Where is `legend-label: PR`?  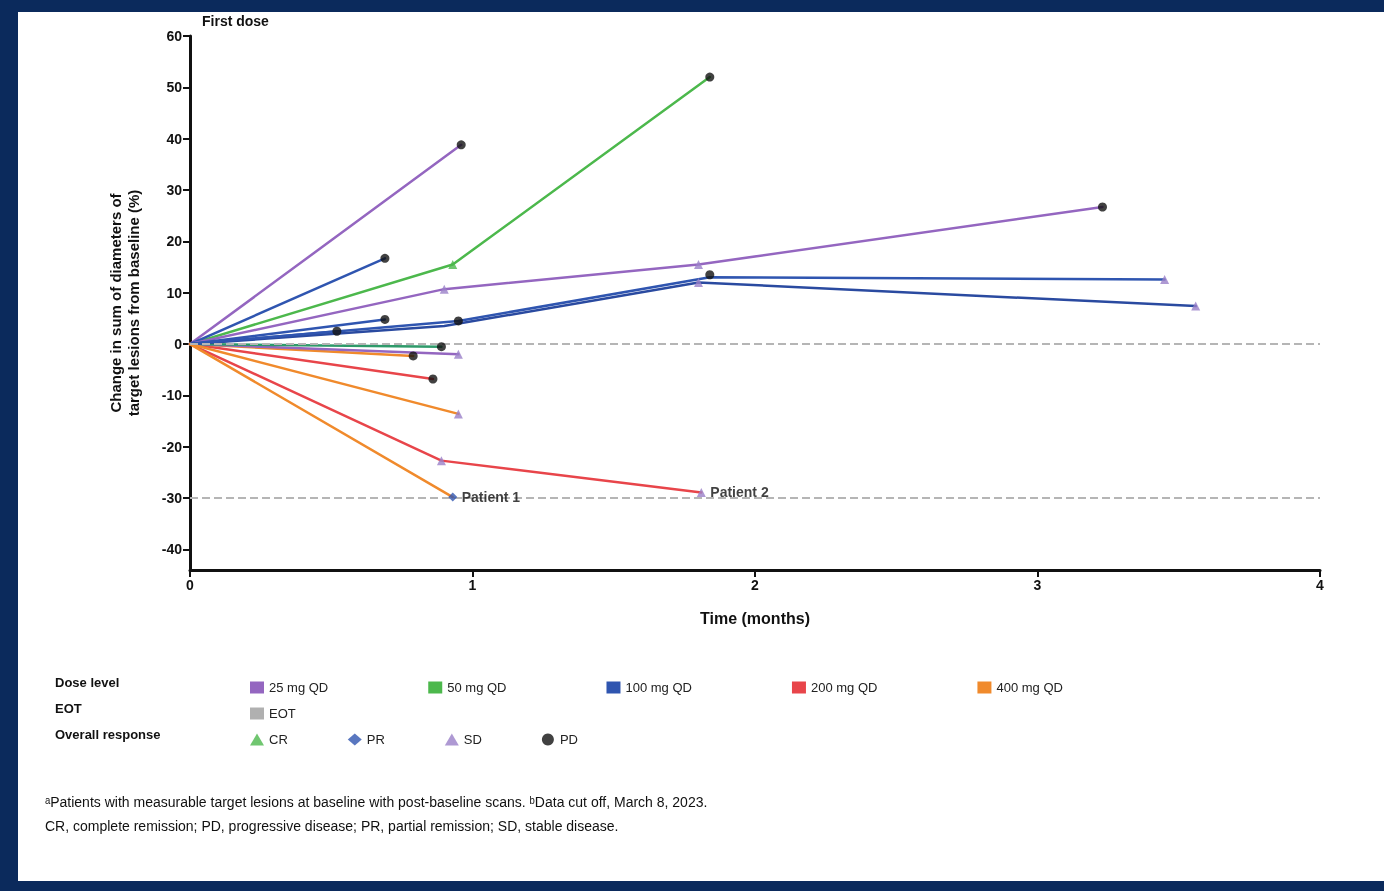
legend-label: PR is located at coordinates (375, 739).